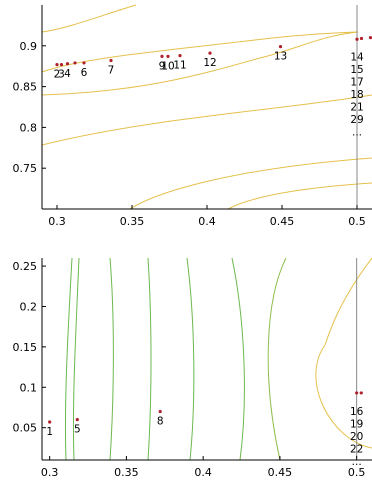  What do you see at coordinates (160, 422) in the screenshot?
I see `point-label: 8` at bounding box center [160, 422].